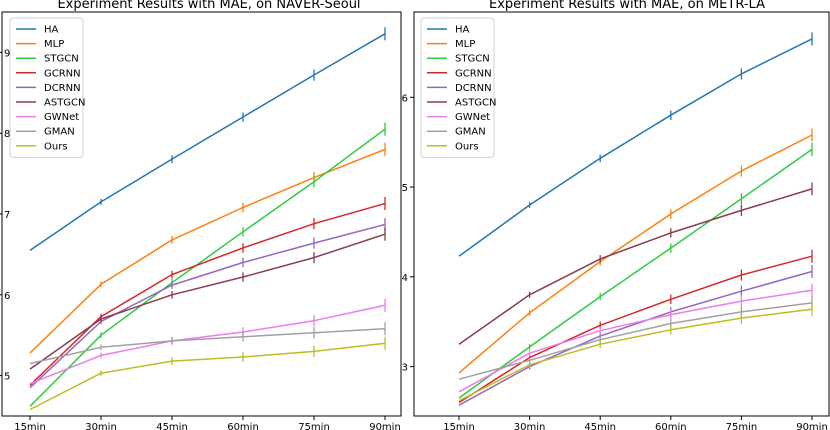 This screenshot has width=830, height=430. What do you see at coordinates (7, 215) in the screenshot?
I see `y-tick-label: 7` at bounding box center [7, 215].